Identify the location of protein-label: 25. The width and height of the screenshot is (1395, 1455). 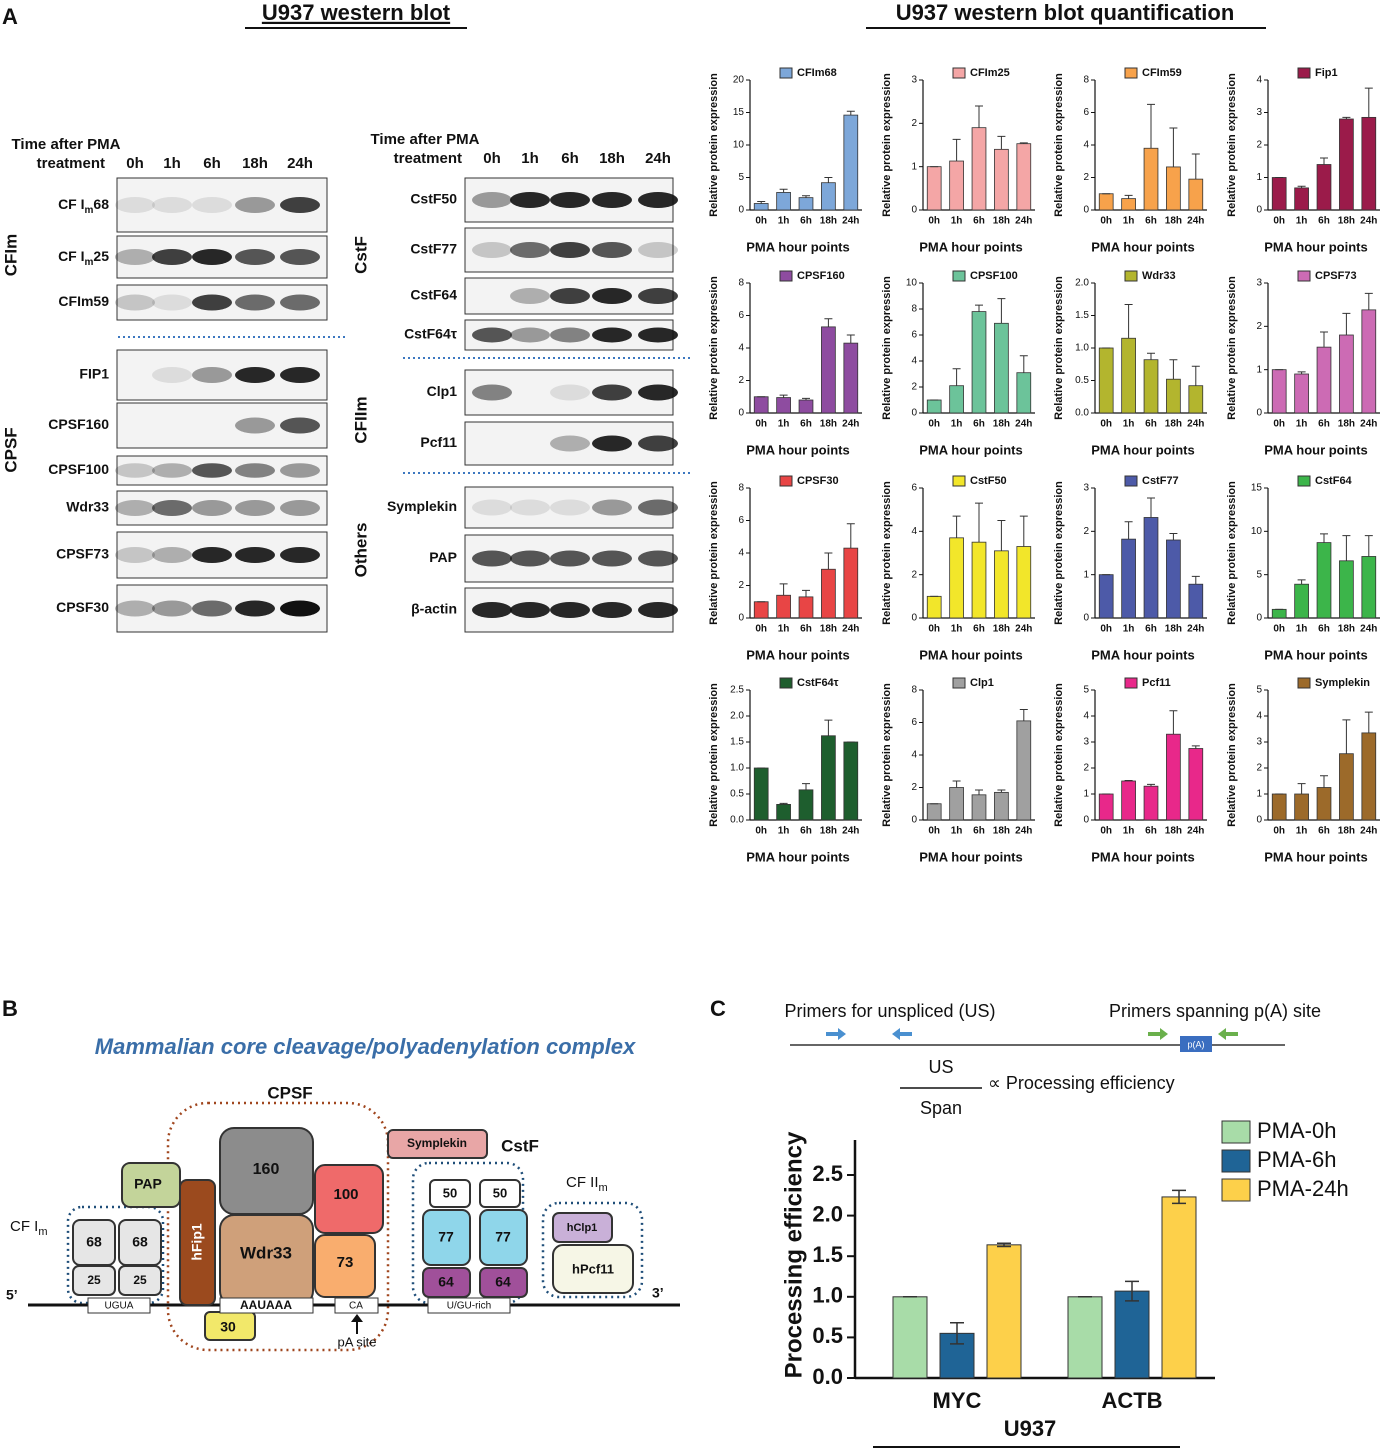
(140, 1280).